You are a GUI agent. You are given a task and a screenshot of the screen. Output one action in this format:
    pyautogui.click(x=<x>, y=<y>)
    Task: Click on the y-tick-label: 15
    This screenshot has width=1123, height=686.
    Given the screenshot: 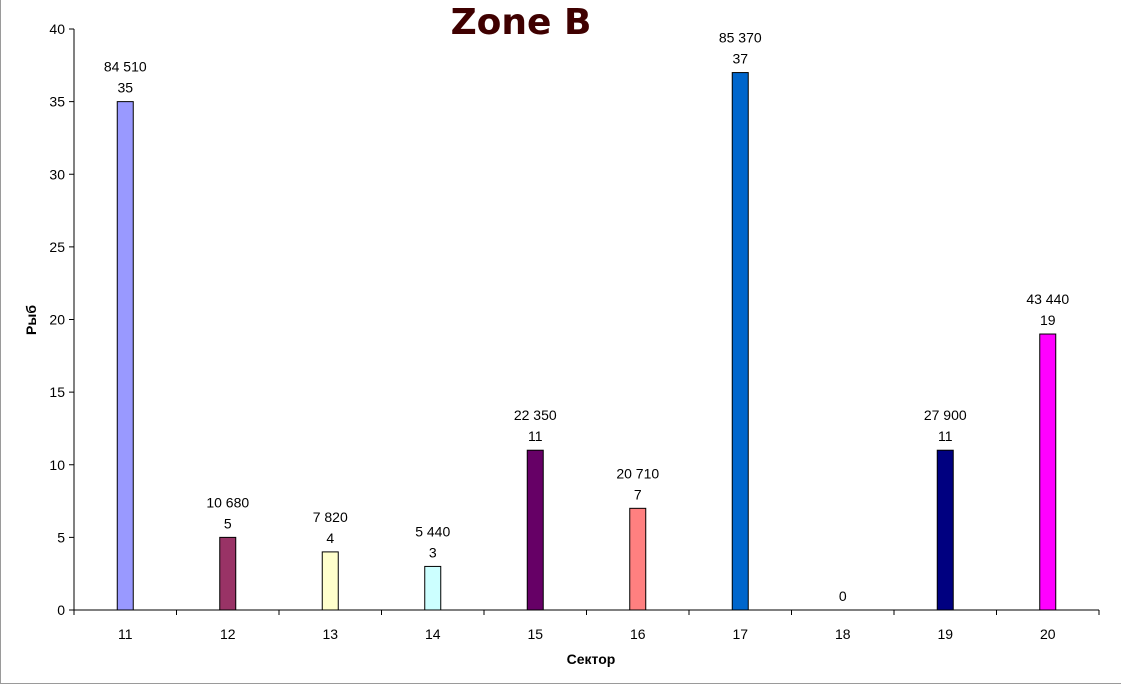 What is the action you would take?
    pyautogui.click(x=57, y=392)
    